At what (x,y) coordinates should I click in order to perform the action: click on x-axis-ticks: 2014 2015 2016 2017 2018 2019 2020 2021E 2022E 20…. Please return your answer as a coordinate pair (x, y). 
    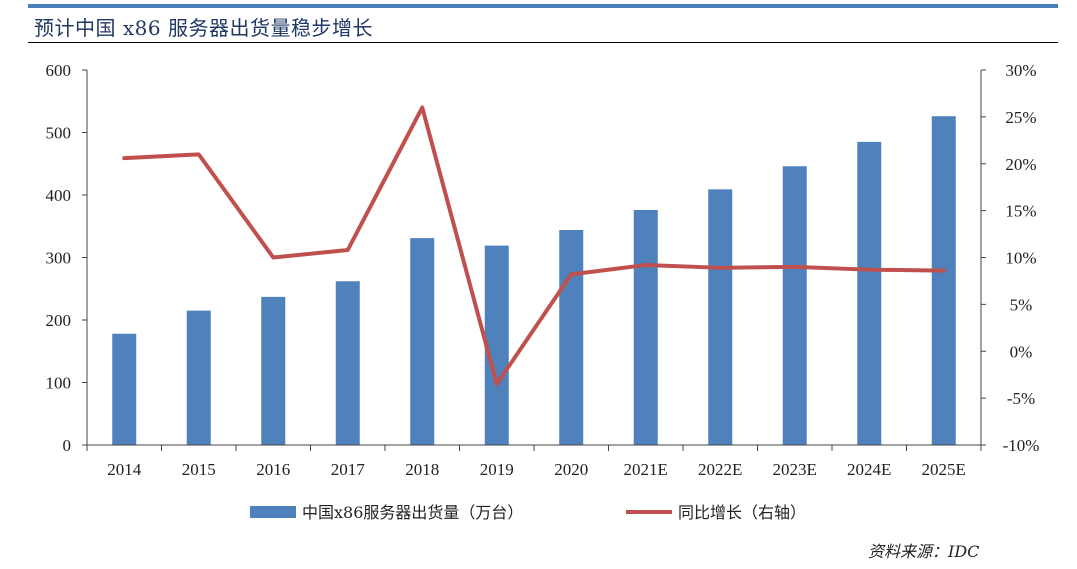
    Looking at the image, I should click on (536, 469).